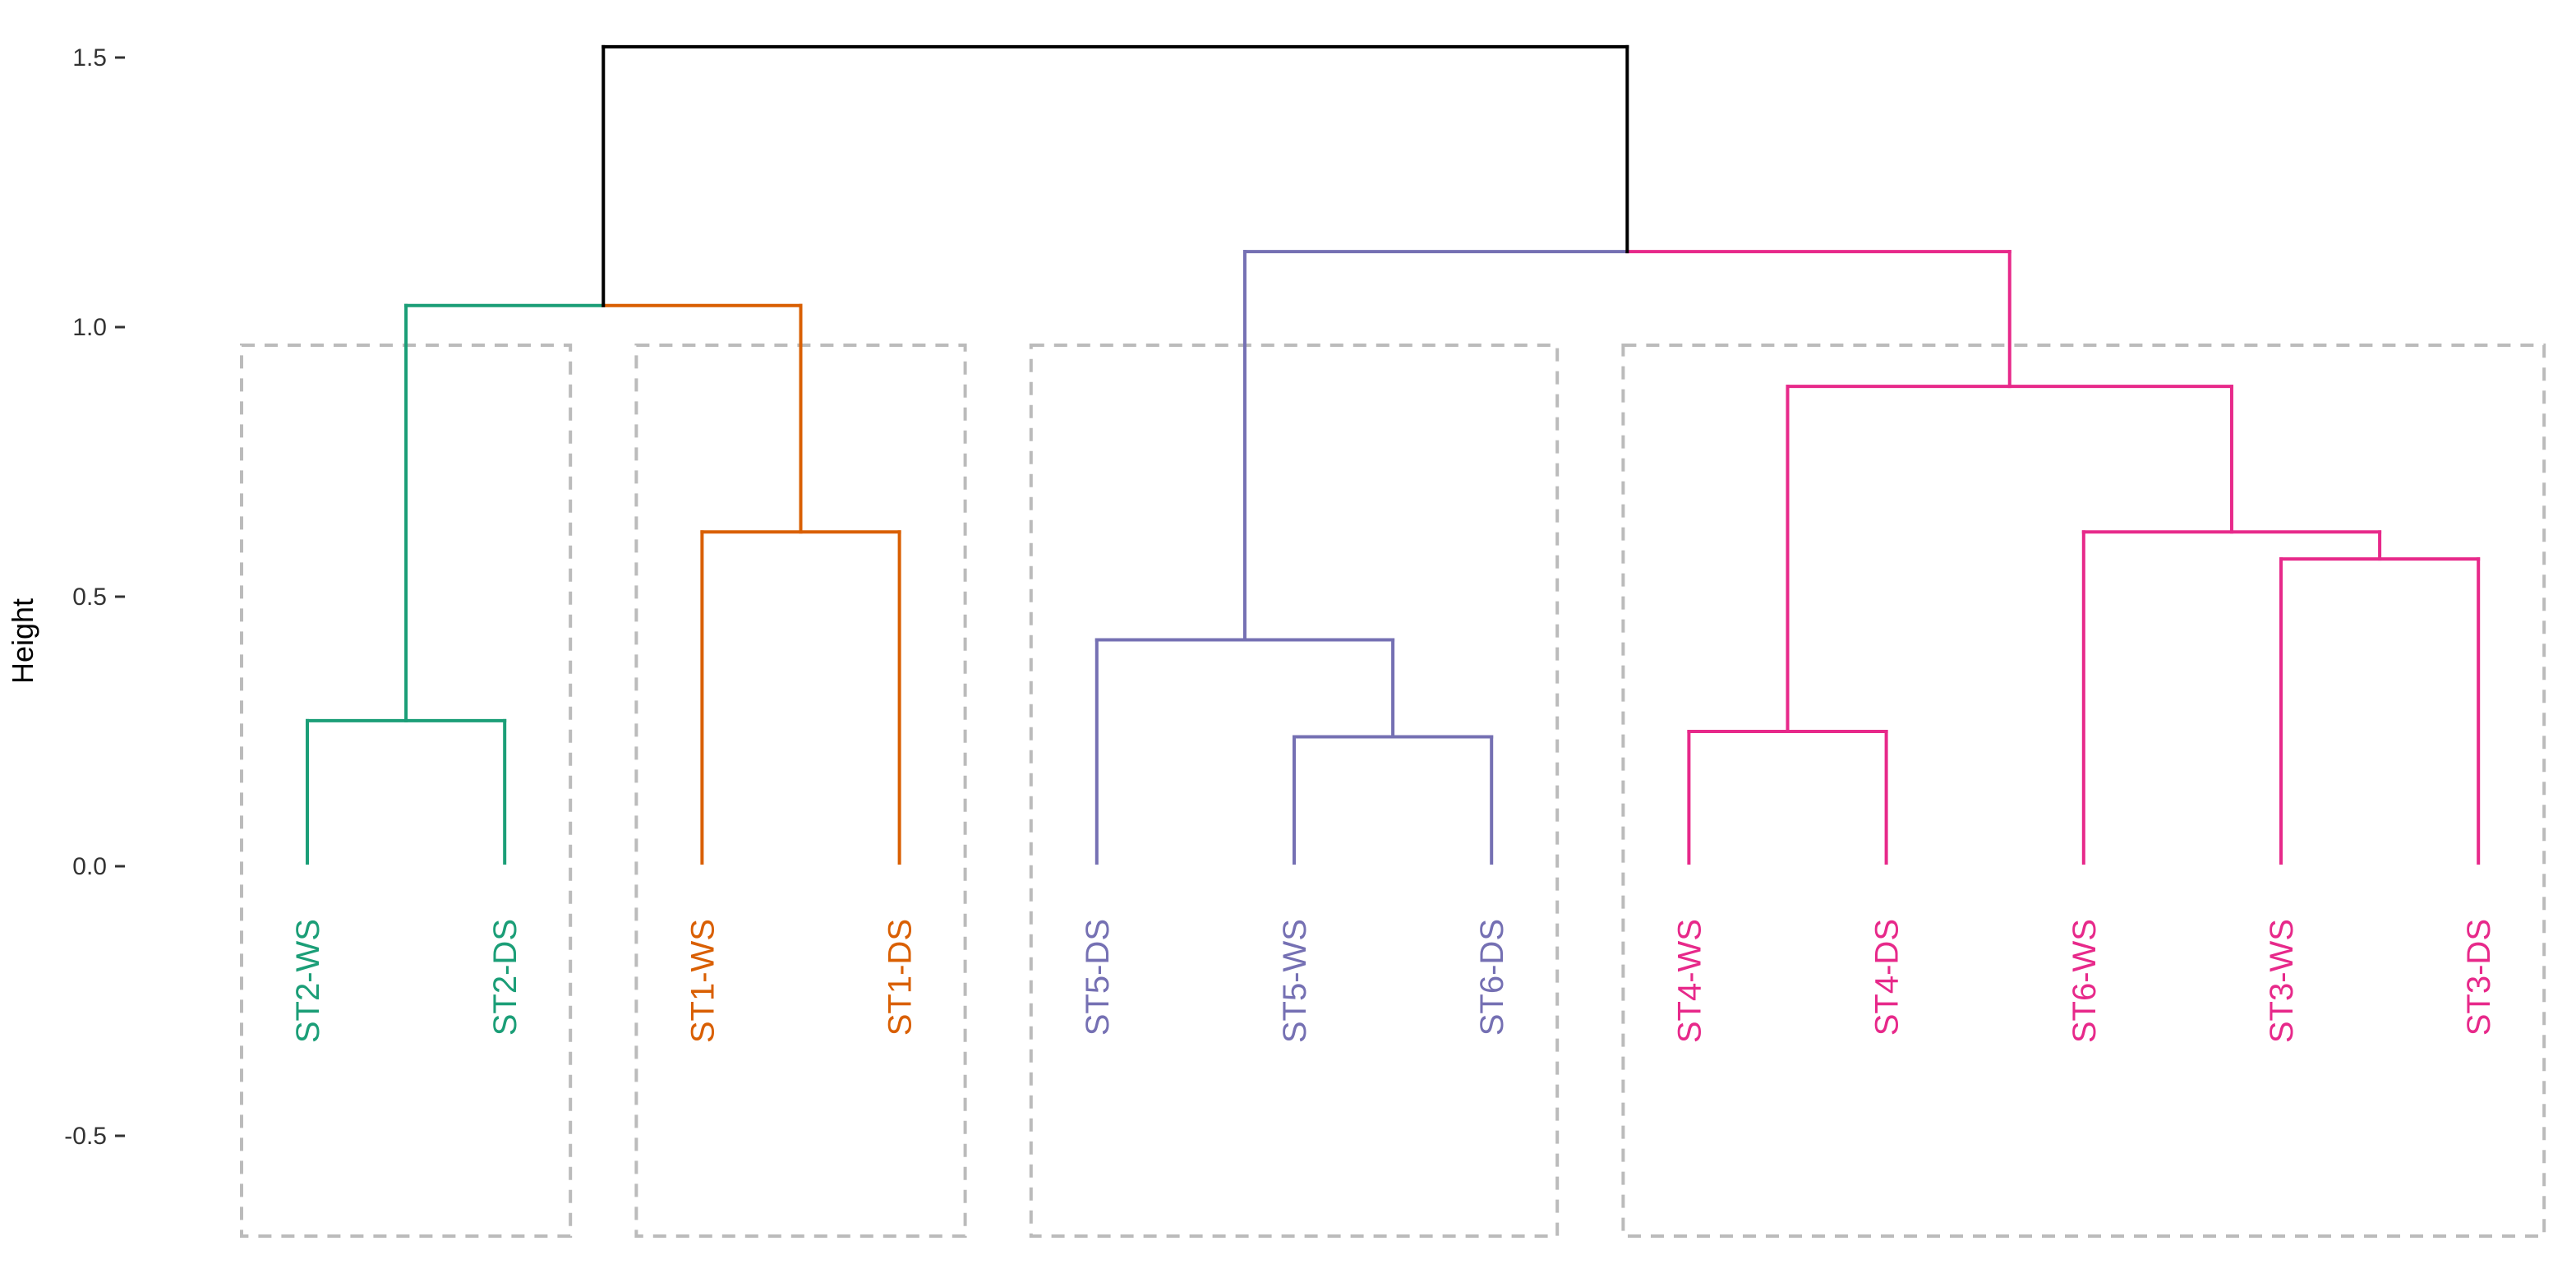 The height and width of the screenshot is (1278, 2576). What do you see at coordinates (1098, 977) in the screenshot?
I see `leaf-label: ST5-DS` at bounding box center [1098, 977].